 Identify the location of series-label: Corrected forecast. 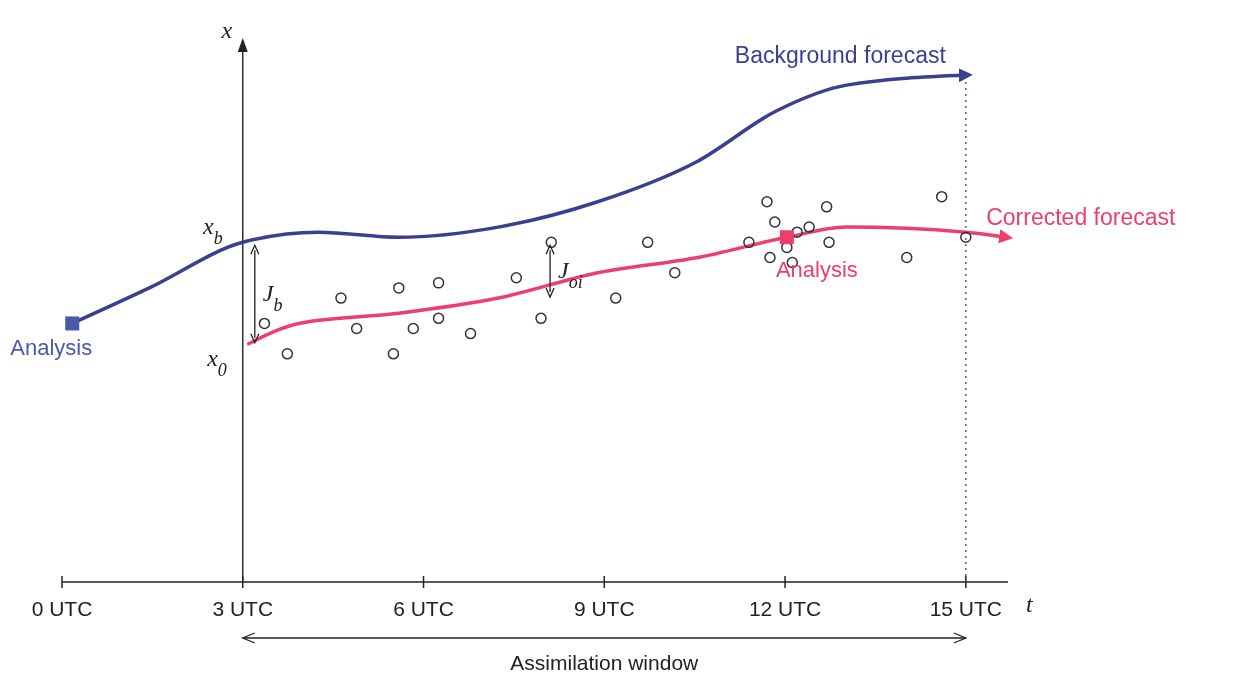
(1081, 217).